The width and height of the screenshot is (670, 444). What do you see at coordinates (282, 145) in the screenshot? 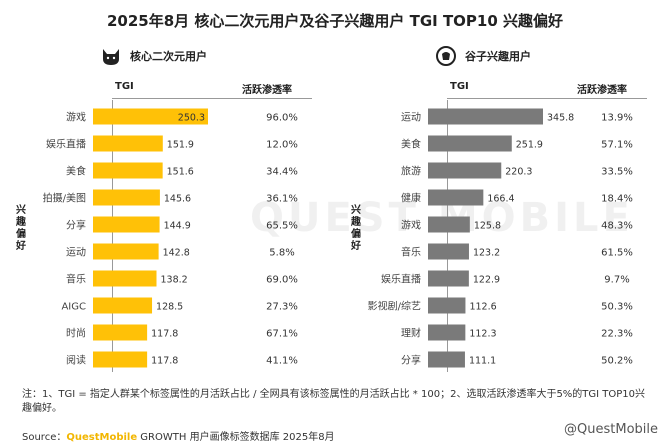
I see `active-rate-label: 12.0%` at bounding box center [282, 145].